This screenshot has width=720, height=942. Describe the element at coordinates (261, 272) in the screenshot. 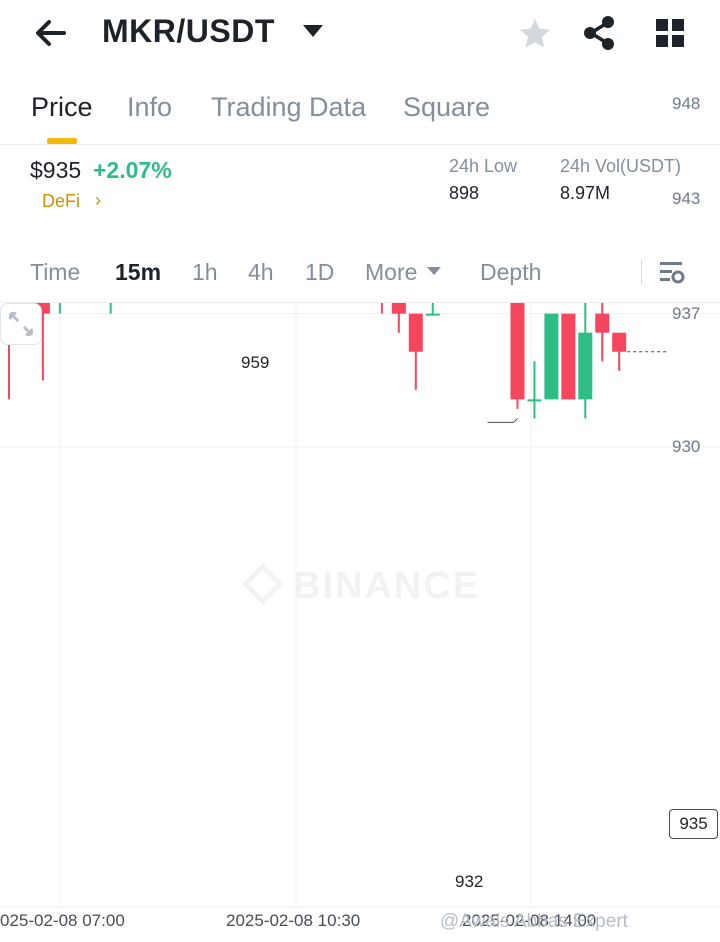

I see `timeframe-4h: 4h` at that location.